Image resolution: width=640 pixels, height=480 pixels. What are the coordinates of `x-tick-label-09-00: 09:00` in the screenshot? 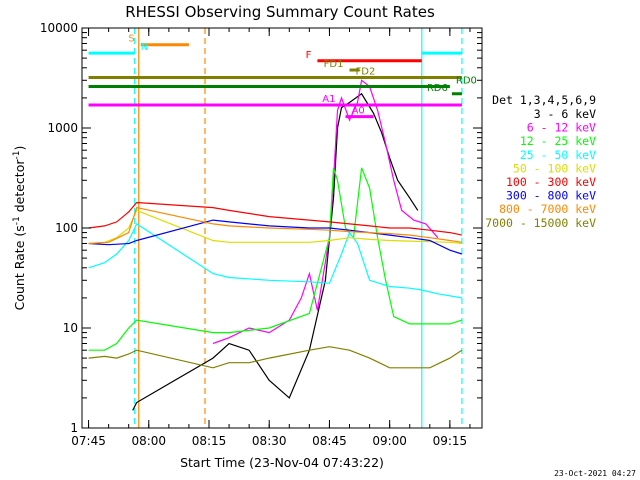 It's located at (389, 441).